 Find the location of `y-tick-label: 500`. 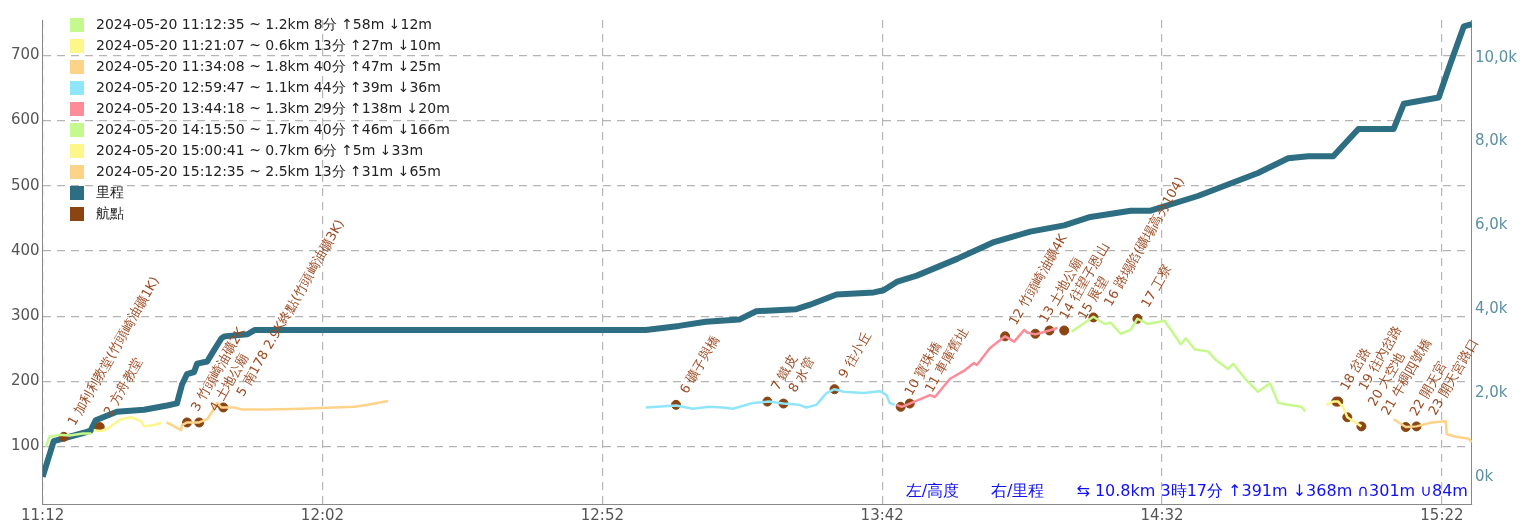

y-tick-label: 500 is located at coordinates (25, 184).